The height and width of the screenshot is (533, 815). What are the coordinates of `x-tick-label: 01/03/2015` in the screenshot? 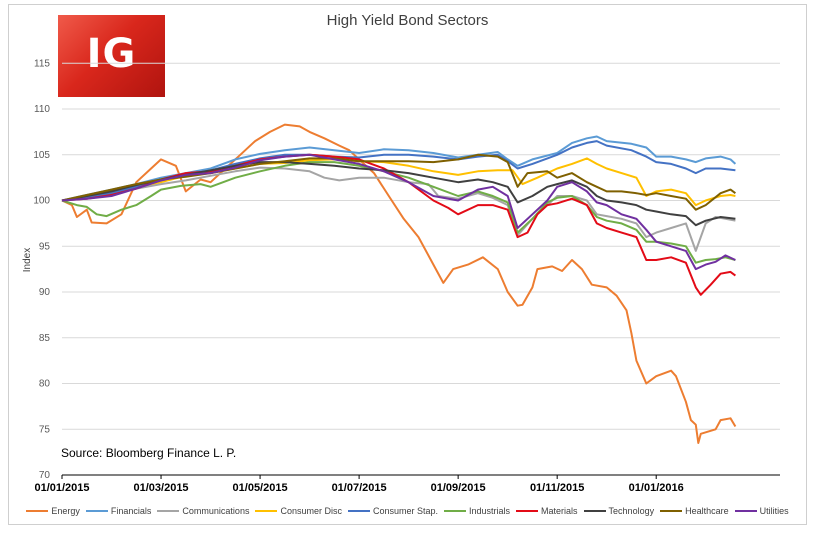 It's located at (161, 488).